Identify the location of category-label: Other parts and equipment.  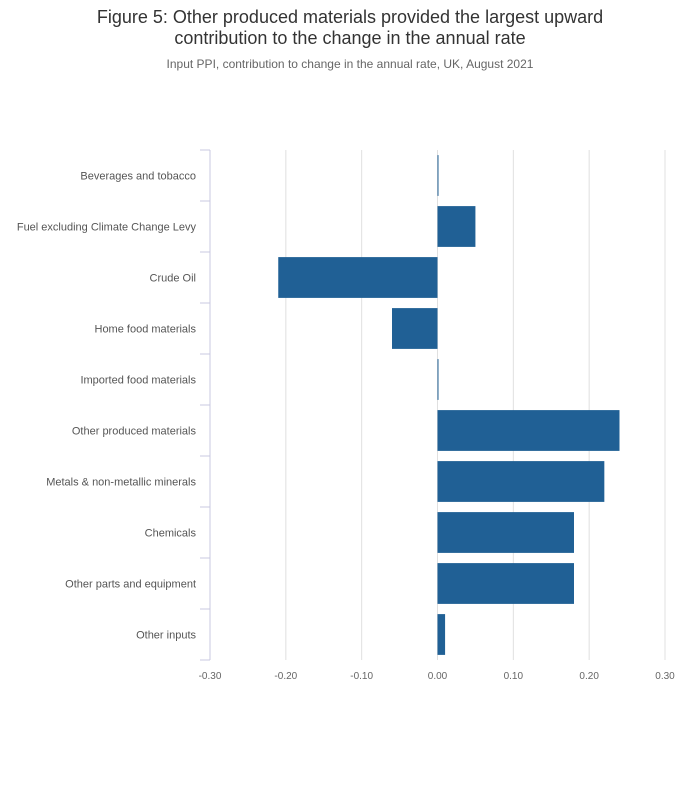
(130, 585).